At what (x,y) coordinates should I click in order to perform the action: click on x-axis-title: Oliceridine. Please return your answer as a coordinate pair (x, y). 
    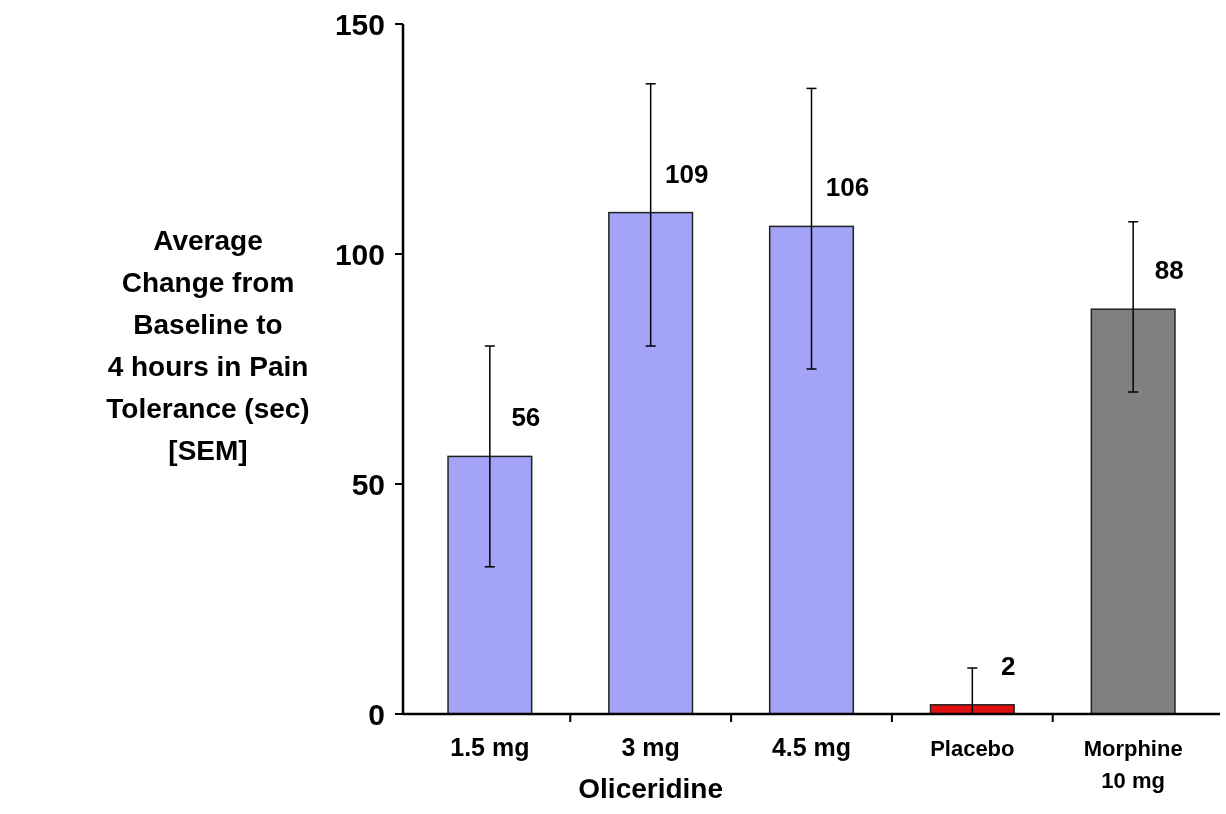
    Looking at the image, I should click on (651, 788).